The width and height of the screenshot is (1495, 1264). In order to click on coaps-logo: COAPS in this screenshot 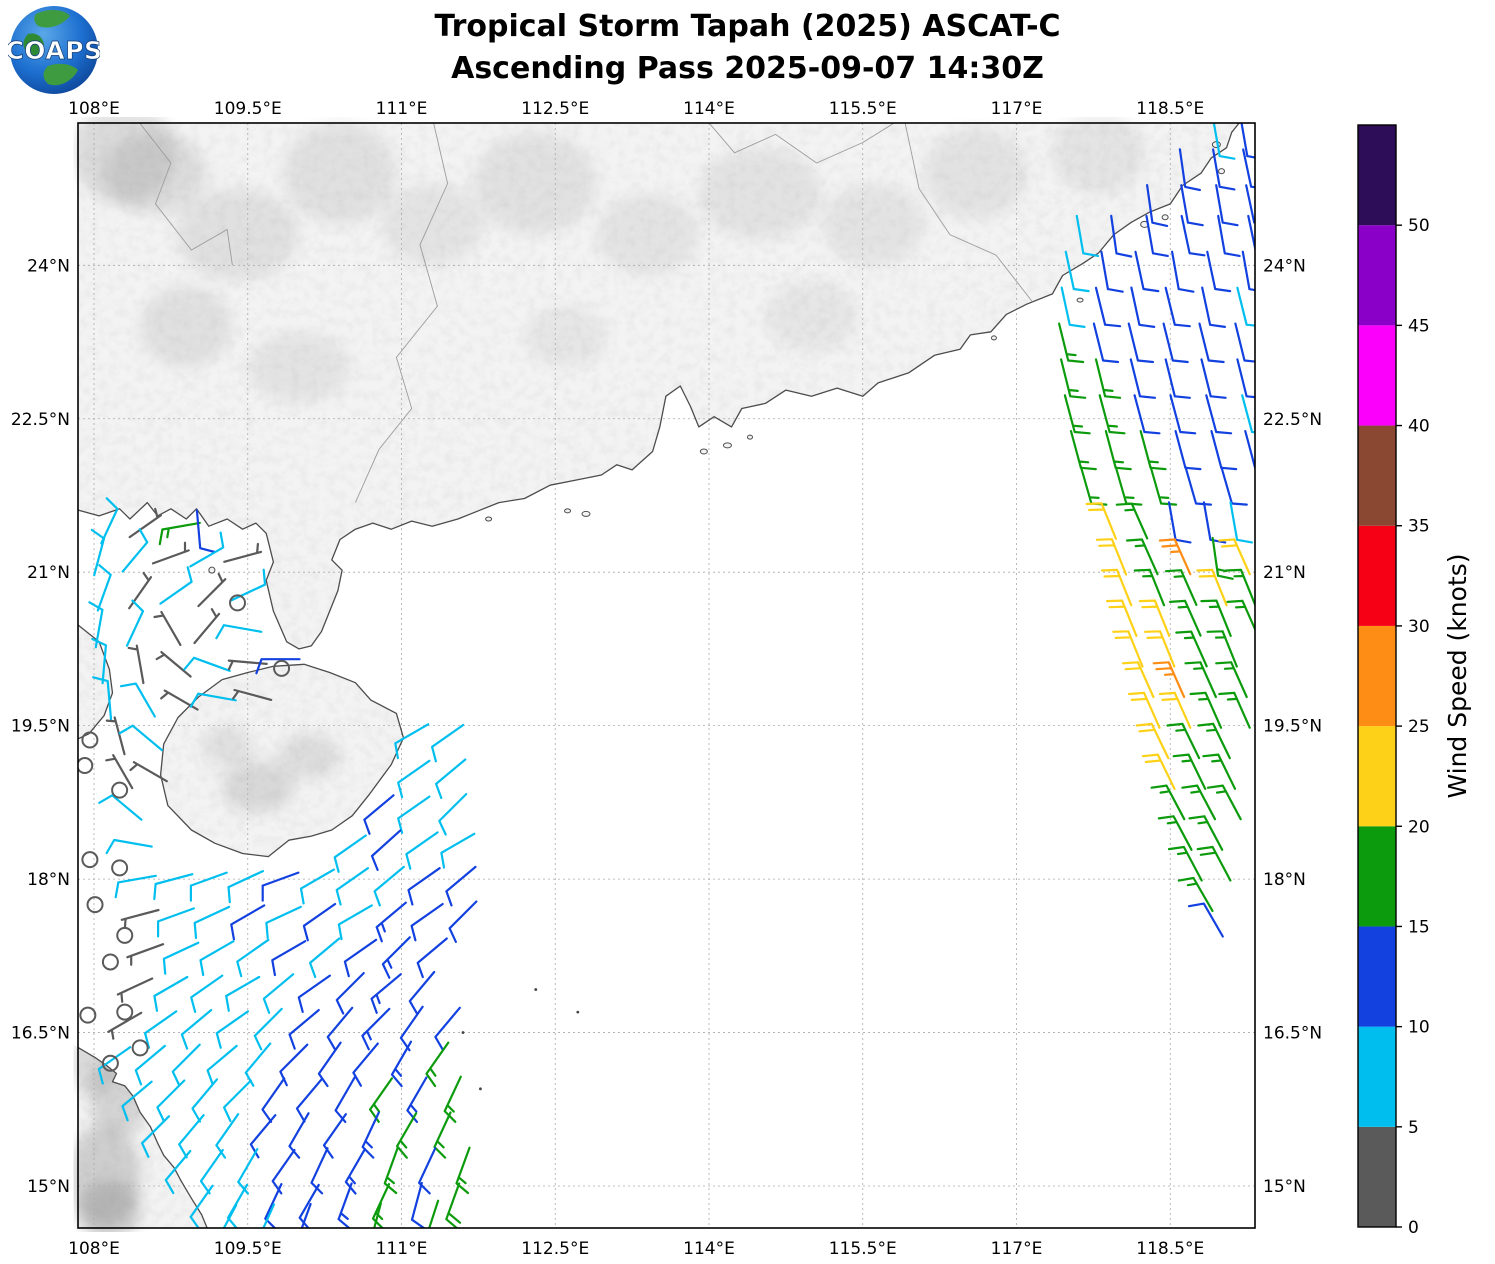, I will do `click(53, 50)`.